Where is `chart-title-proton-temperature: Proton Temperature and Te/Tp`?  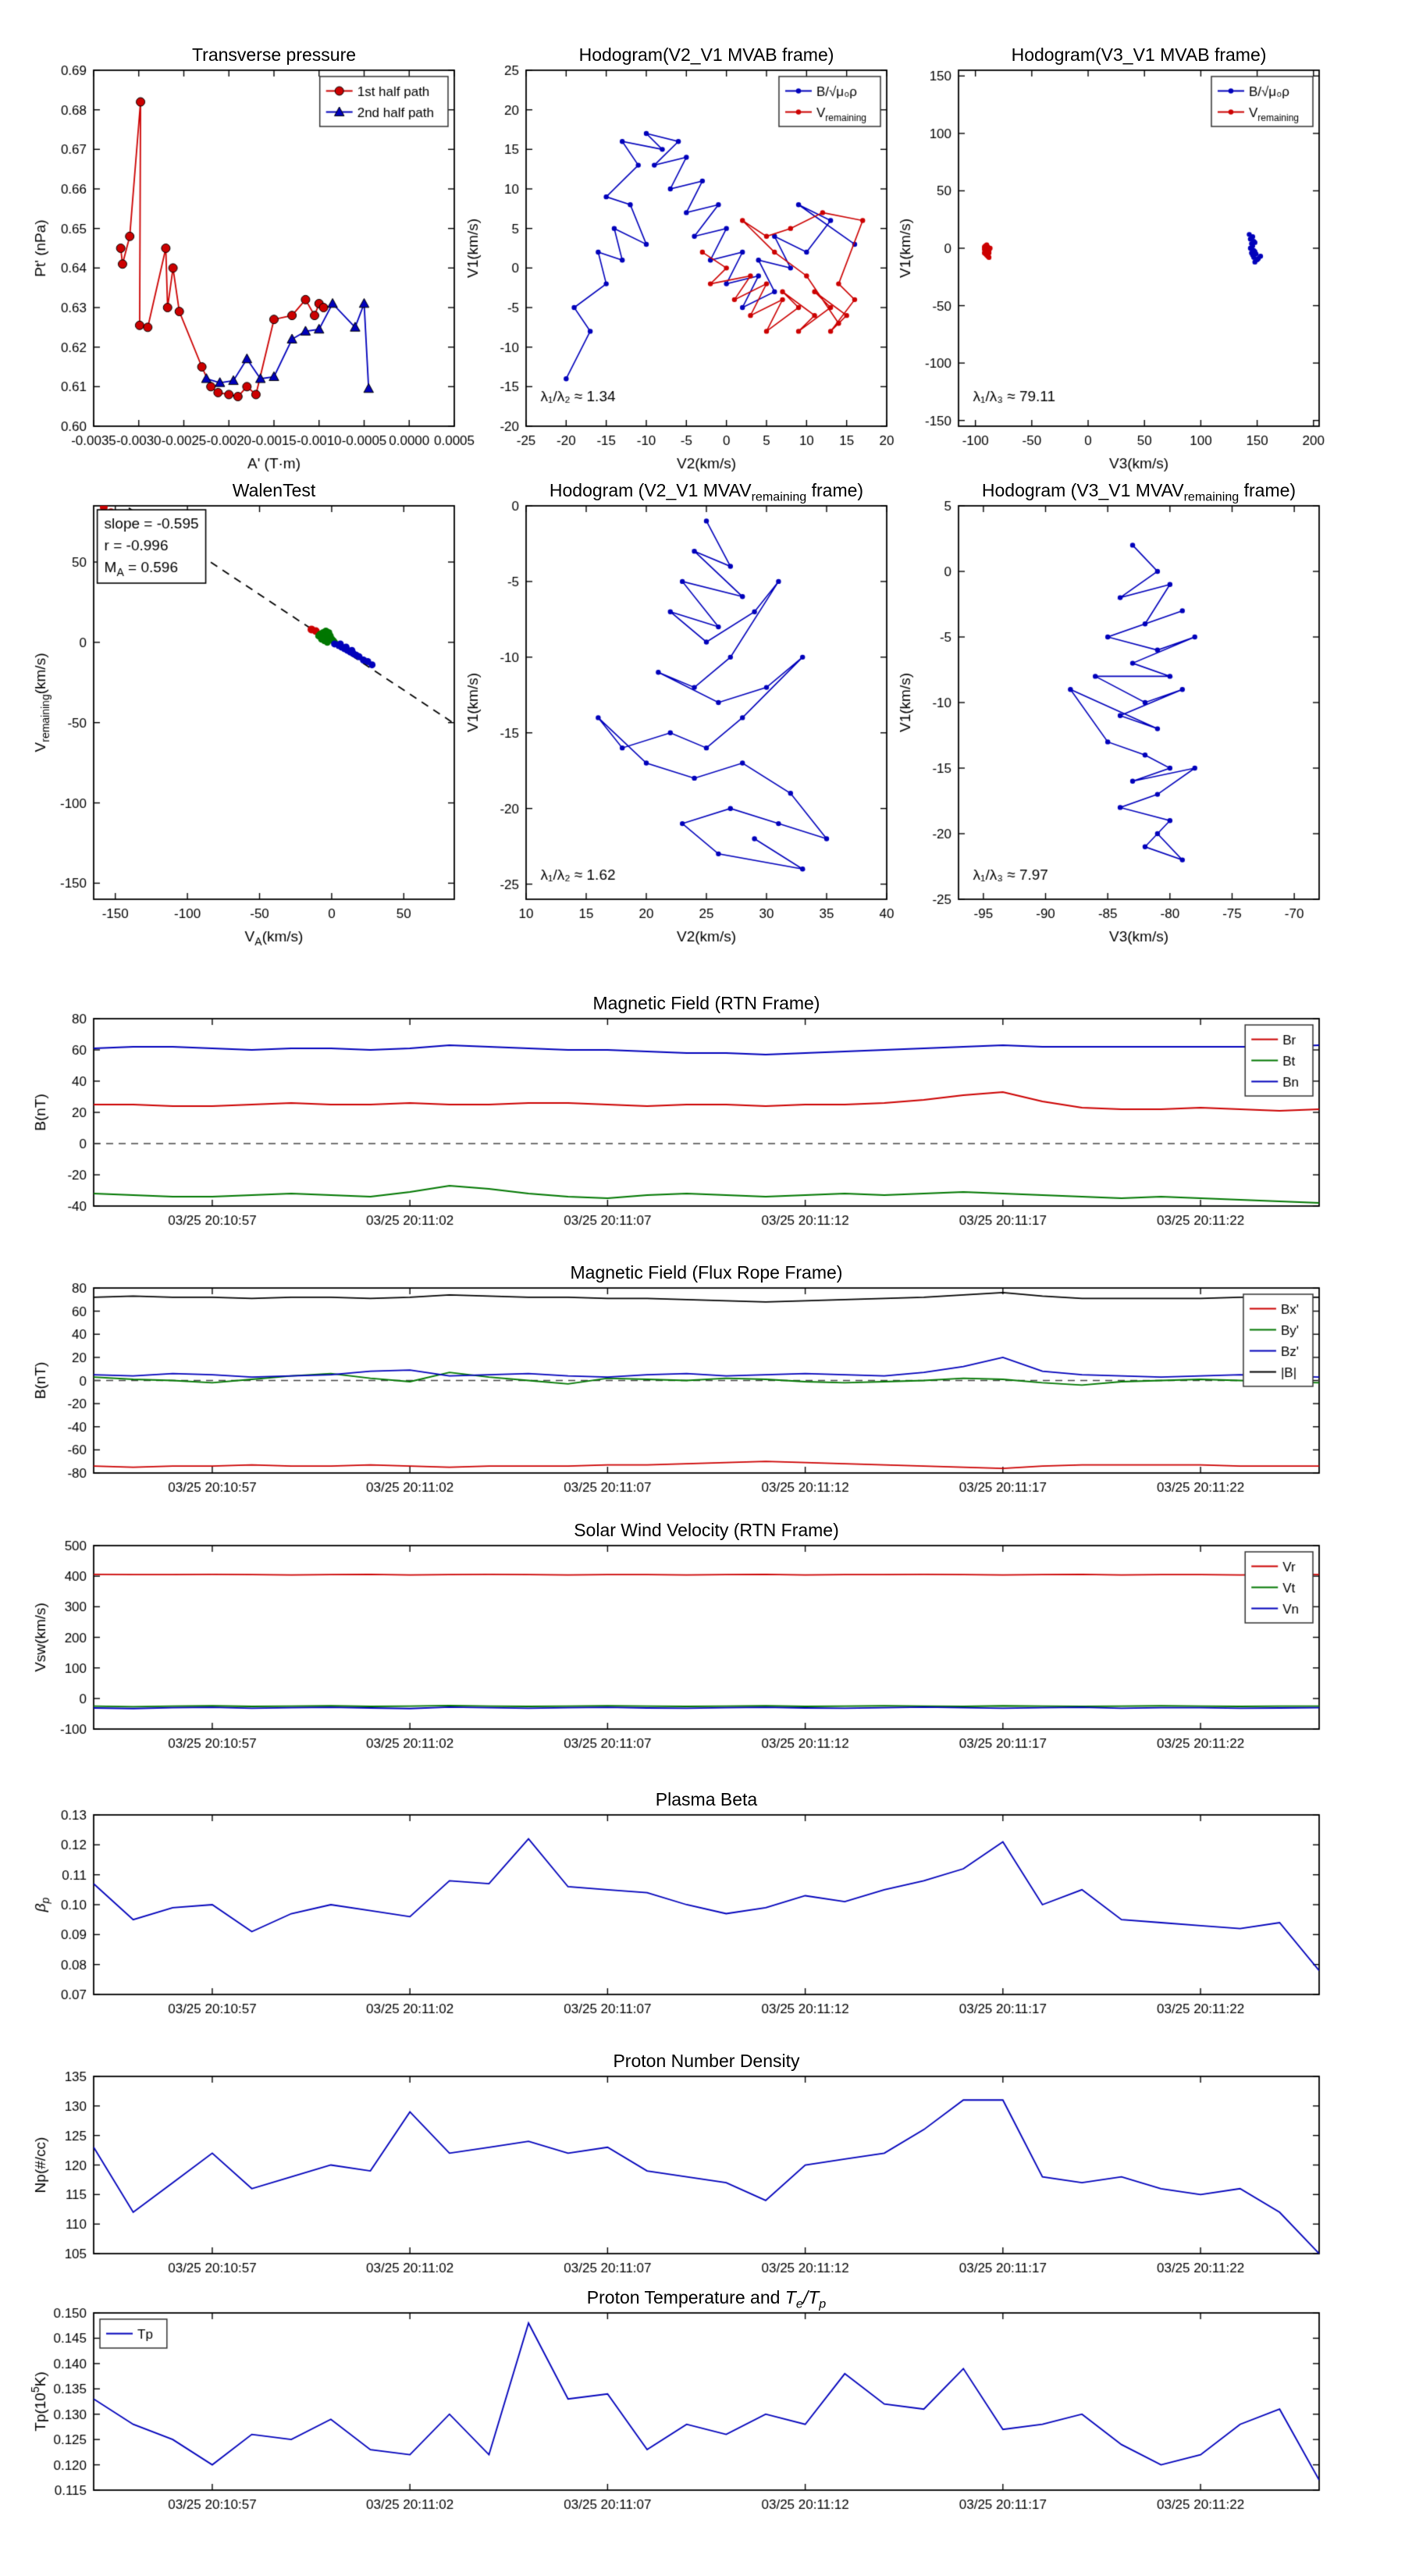 chart-title-proton-temperature: Proton Temperature and Te/Tp is located at coordinates (707, 2299).